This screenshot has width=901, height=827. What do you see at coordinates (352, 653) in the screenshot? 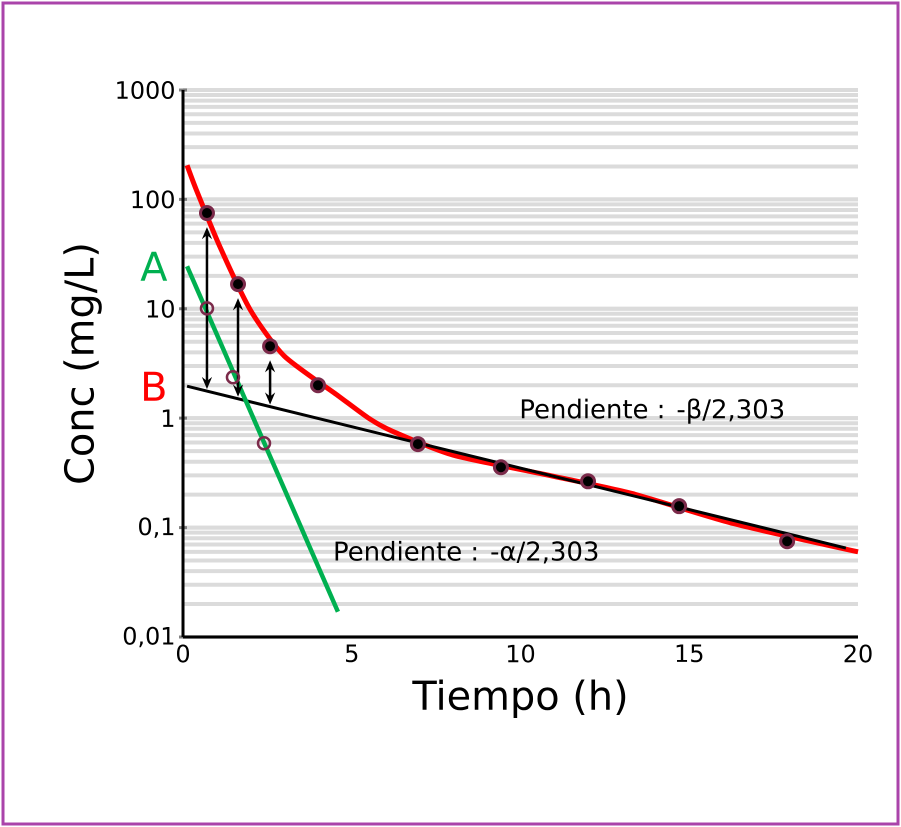
I see `x-tick-label: 5` at bounding box center [352, 653].